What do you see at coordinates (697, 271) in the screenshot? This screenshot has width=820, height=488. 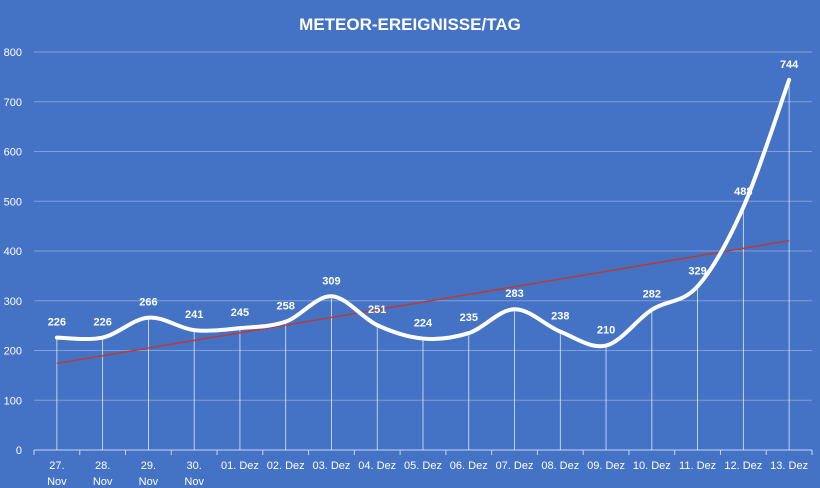 I see `data-label: 329` at bounding box center [697, 271].